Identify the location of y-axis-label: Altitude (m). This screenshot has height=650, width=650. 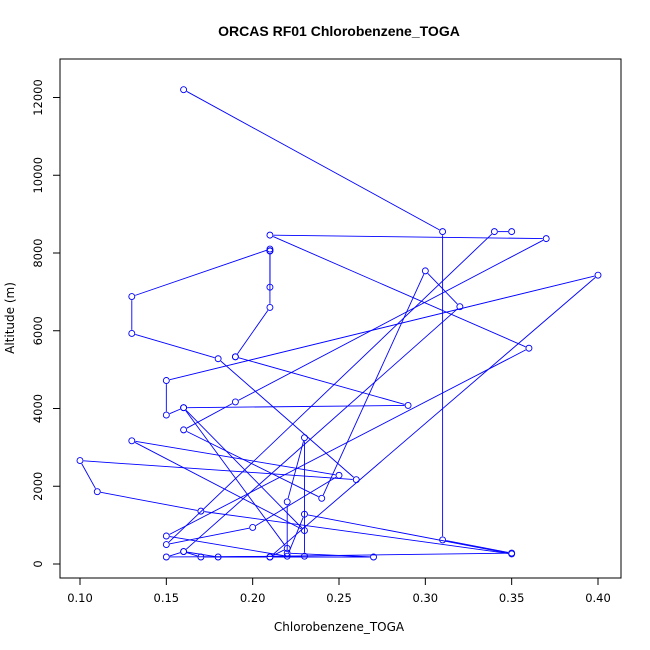
(10, 318).